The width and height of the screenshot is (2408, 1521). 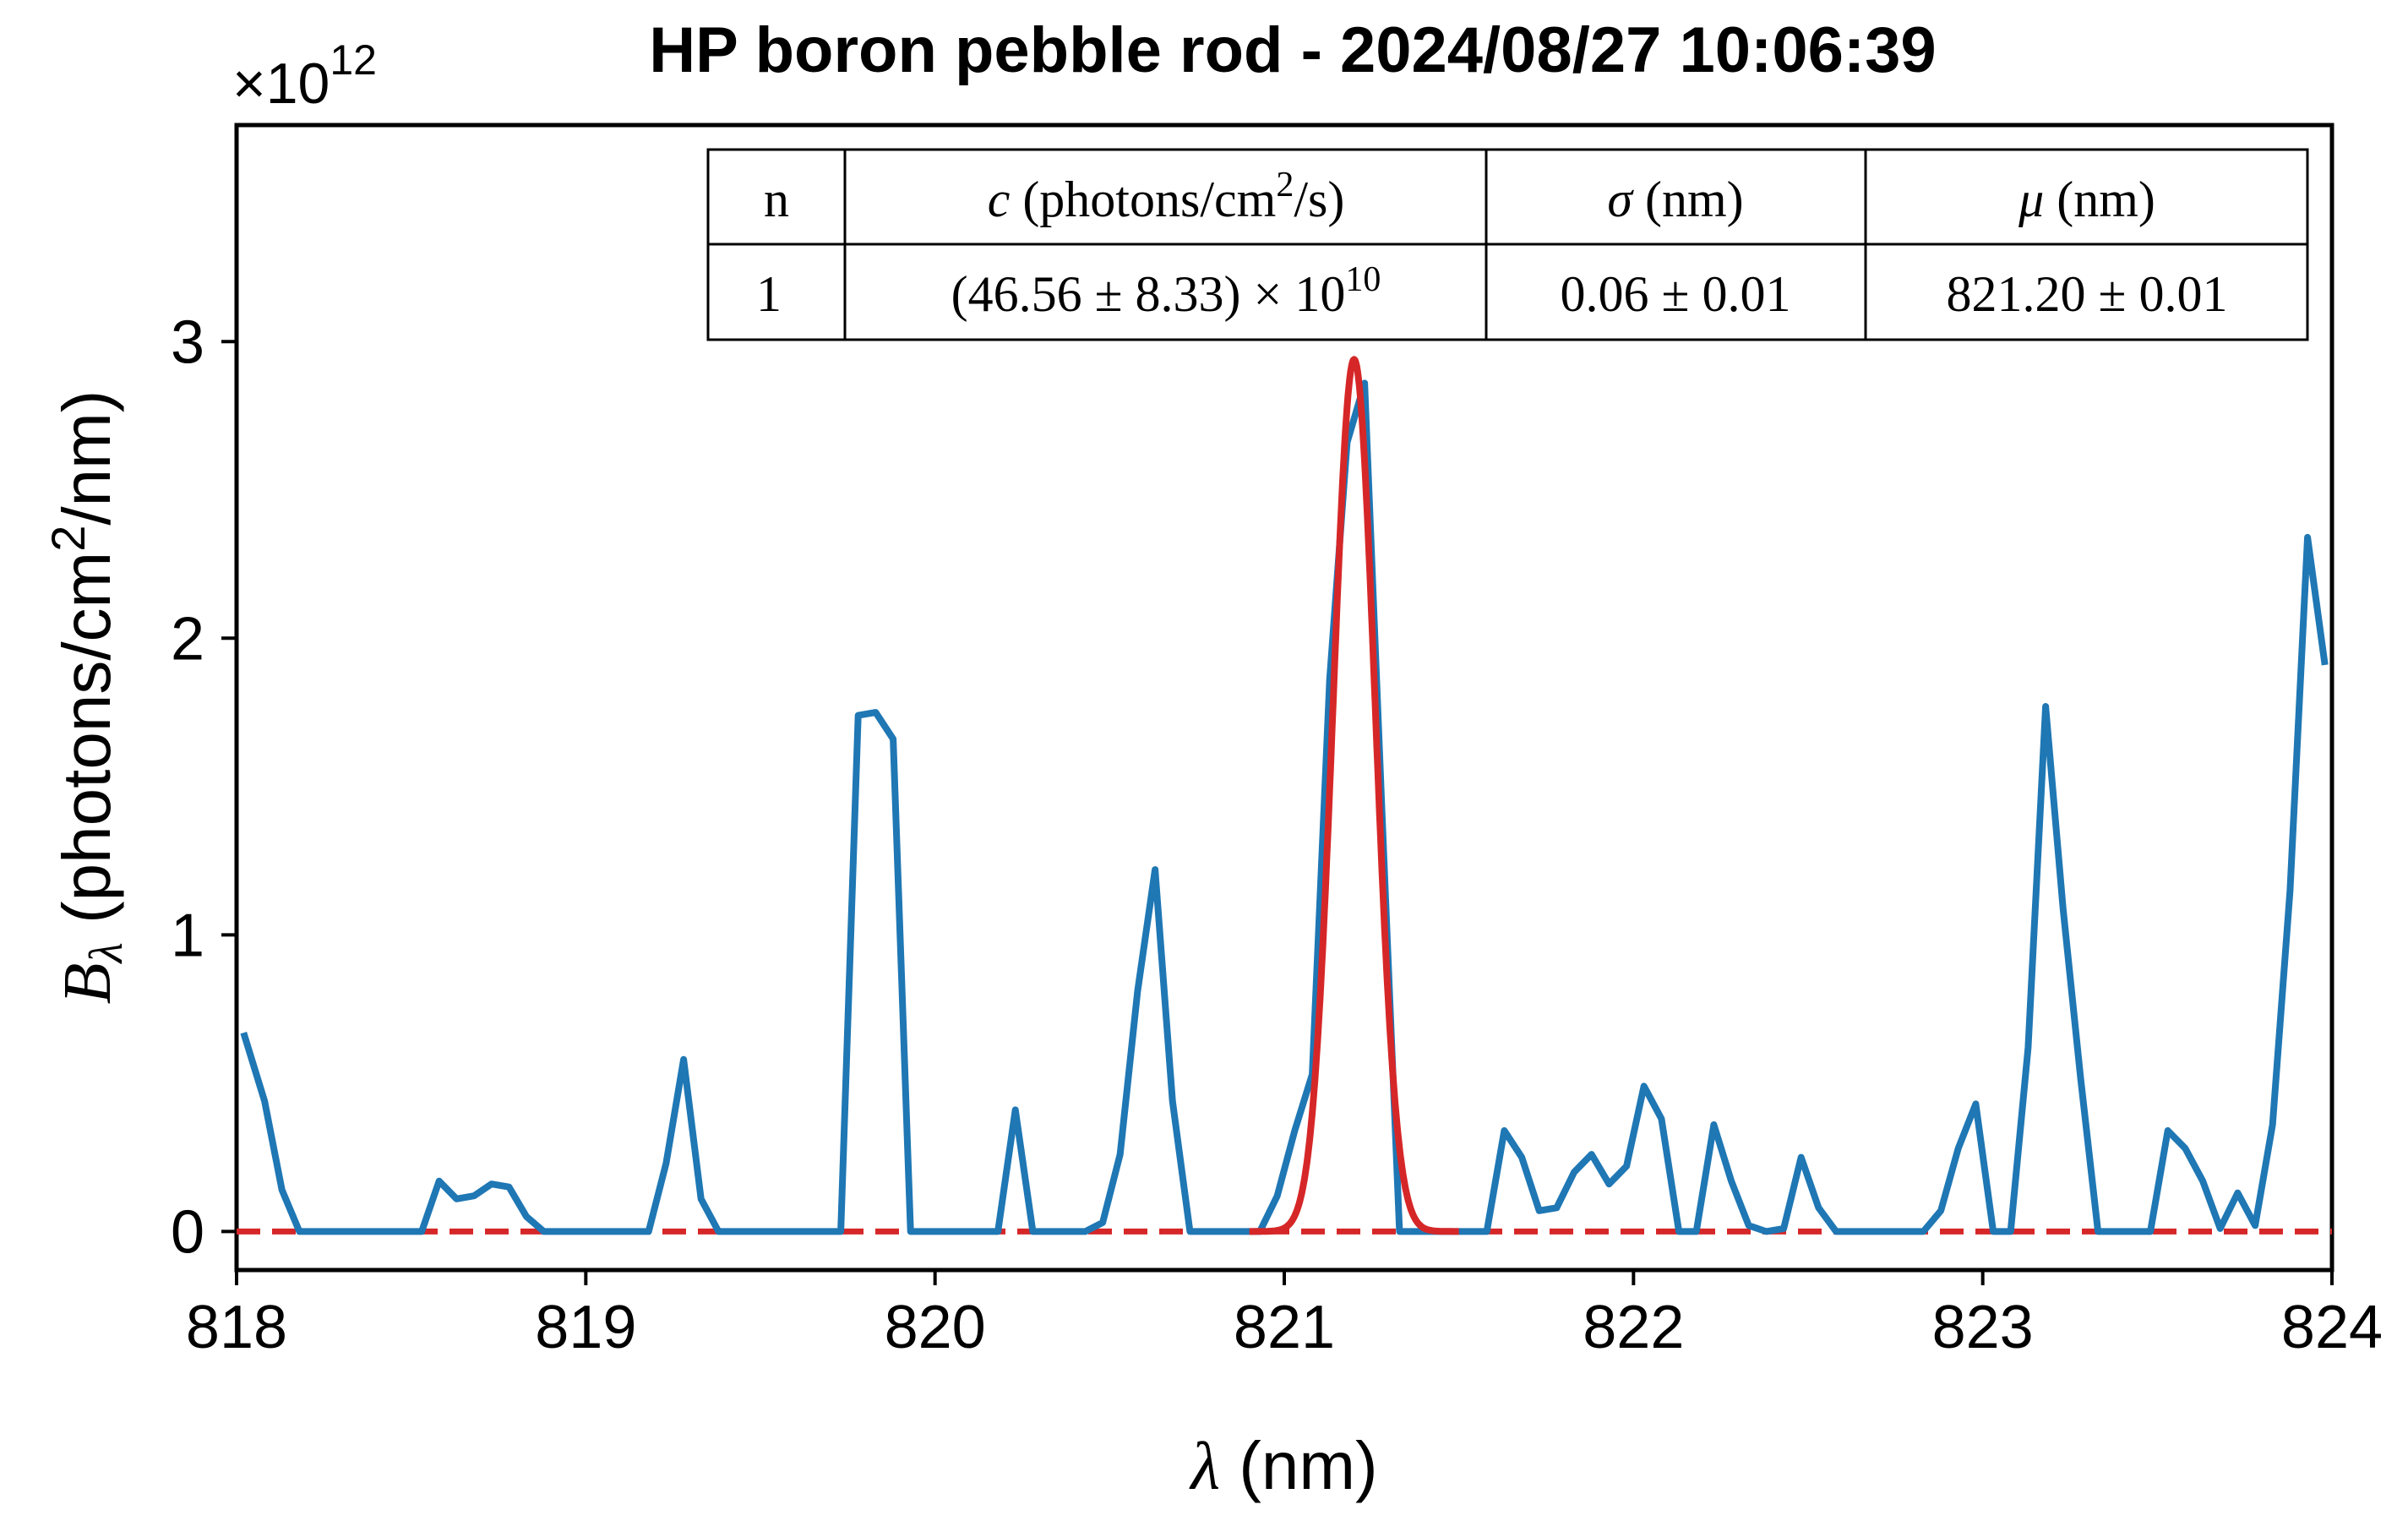 What do you see at coordinates (2087, 294) in the screenshot?
I see `fit-table-cell-mu: 821.20 ± 0.01` at bounding box center [2087, 294].